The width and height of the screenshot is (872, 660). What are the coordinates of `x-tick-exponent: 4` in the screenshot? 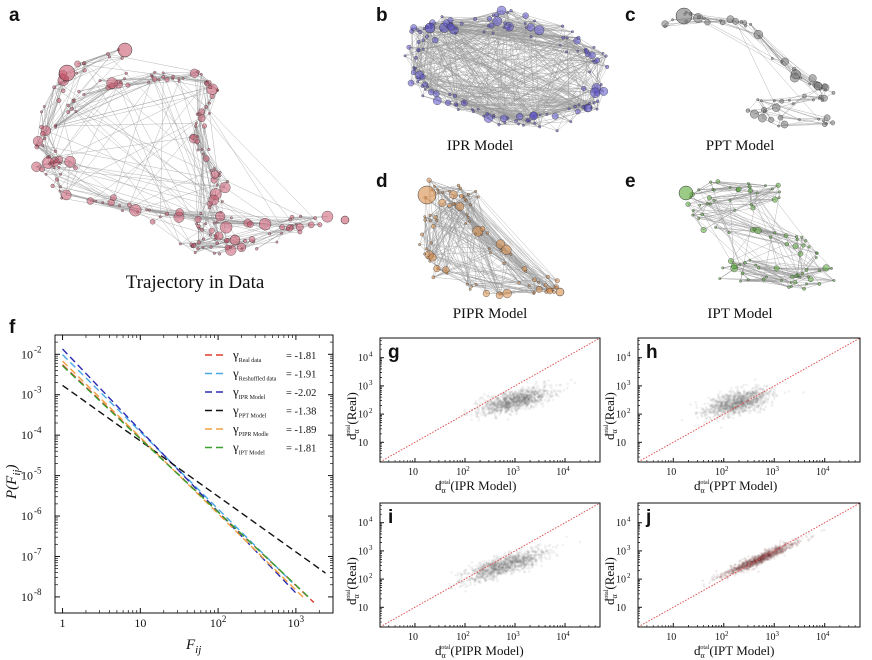 It's located at (568, 469).